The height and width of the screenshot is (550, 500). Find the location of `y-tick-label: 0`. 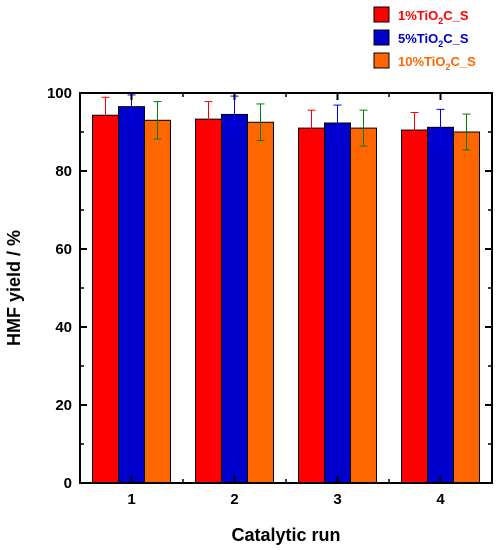

y-tick-label: 0 is located at coordinates (68, 483).